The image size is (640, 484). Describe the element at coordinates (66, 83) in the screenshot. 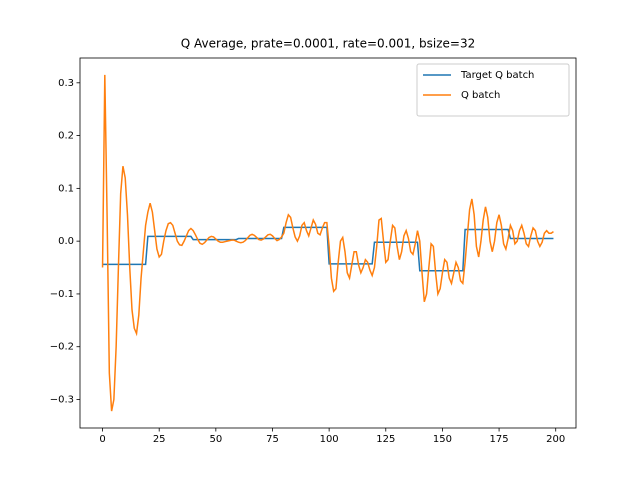

I see `y-tick-label: 0.3` at that location.